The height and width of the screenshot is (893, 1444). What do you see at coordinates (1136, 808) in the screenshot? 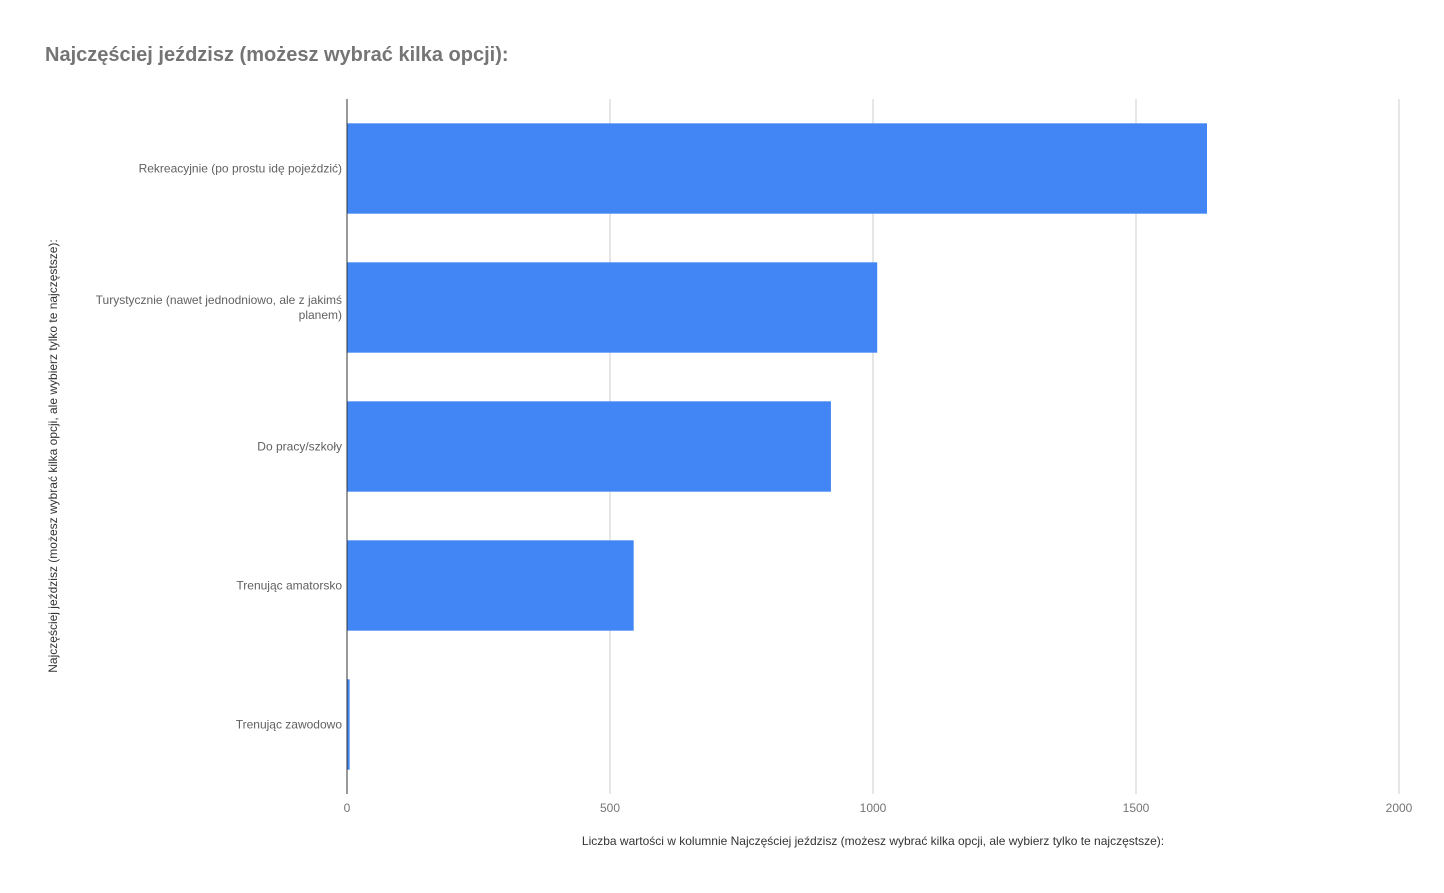
I see `x-tick-label: 1500` at bounding box center [1136, 808].